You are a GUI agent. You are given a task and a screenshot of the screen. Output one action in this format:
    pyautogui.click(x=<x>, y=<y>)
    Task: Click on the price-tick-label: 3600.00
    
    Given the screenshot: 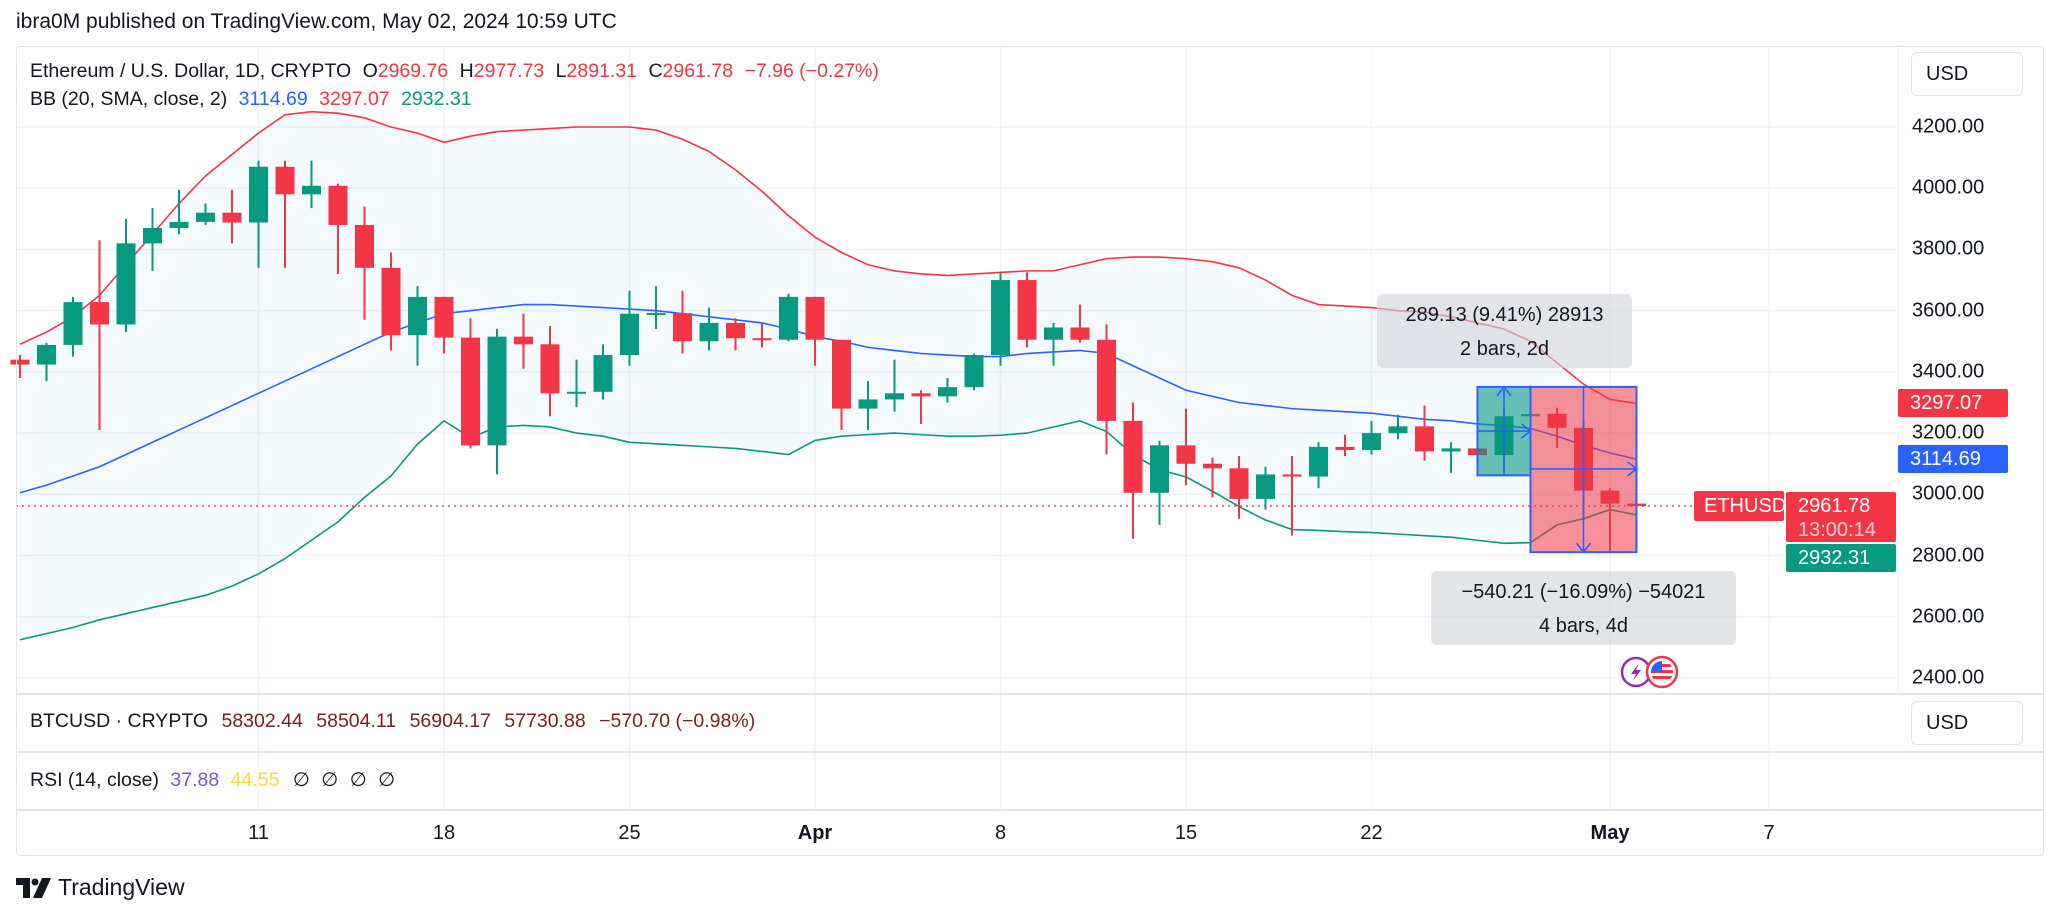 What is the action you would take?
    pyautogui.click(x=1948, y=310)
    